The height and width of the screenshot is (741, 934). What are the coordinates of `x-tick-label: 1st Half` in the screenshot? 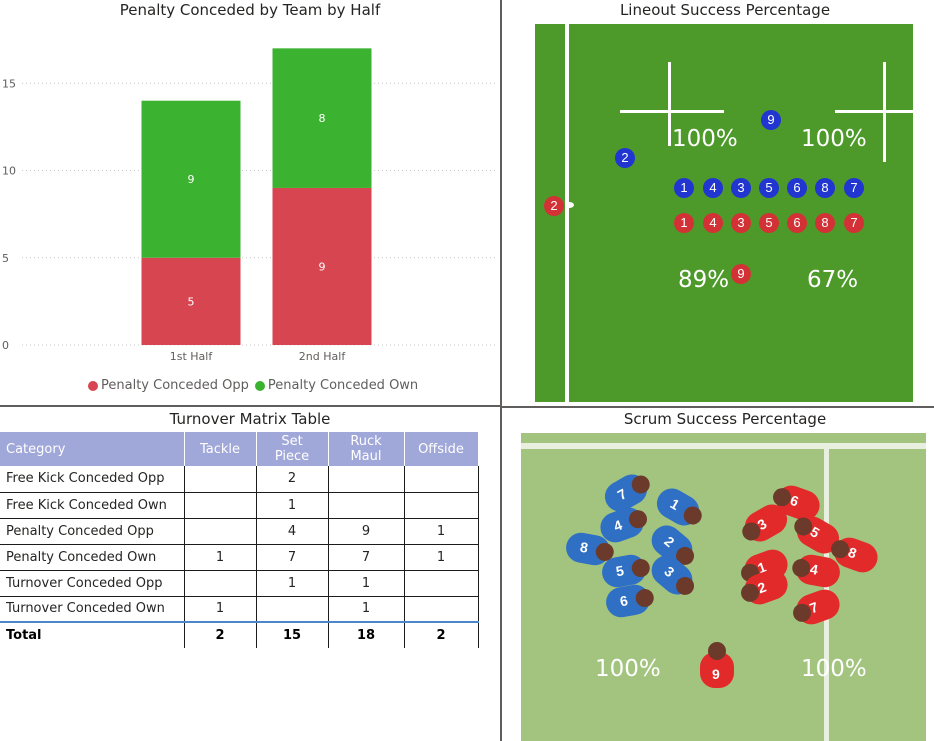 It's located at (192, 356).